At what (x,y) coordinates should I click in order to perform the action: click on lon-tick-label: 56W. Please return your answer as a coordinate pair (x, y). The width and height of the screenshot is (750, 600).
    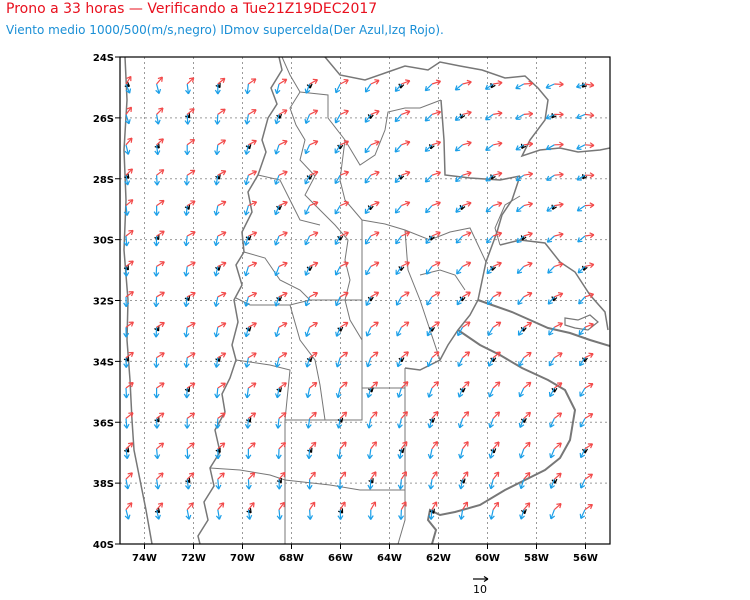
    Looking at the image, I should click on (585, 558).